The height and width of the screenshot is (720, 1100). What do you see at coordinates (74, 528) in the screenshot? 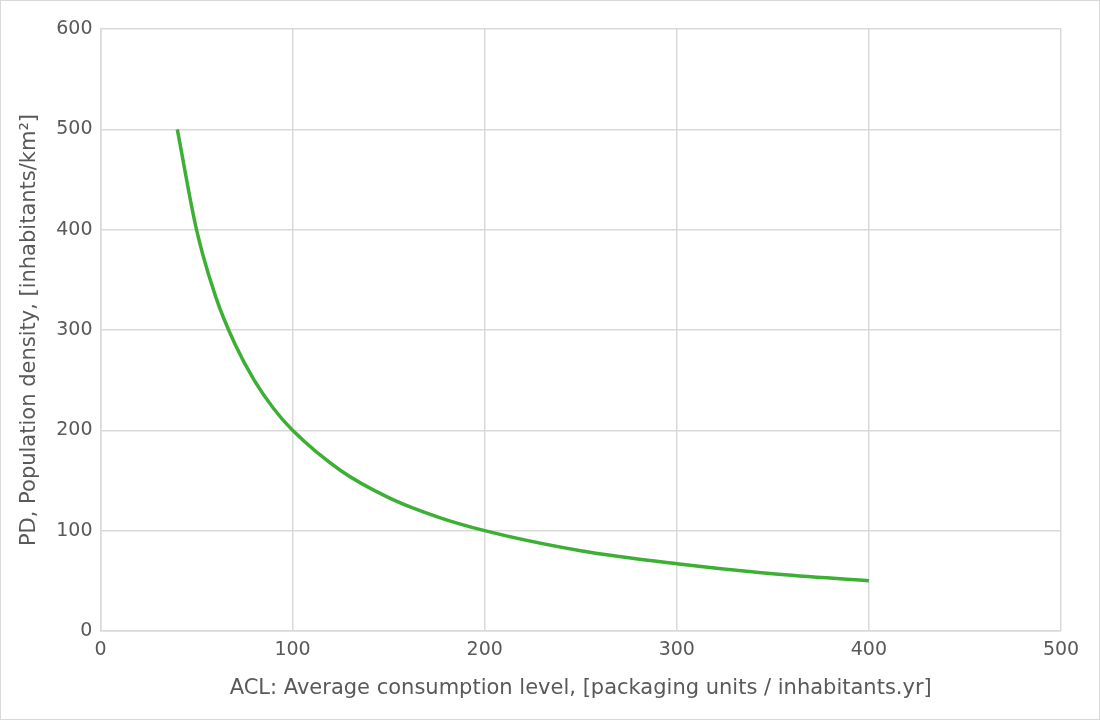
I see `y-tick-label: 100` at bounding box center [74, 528].